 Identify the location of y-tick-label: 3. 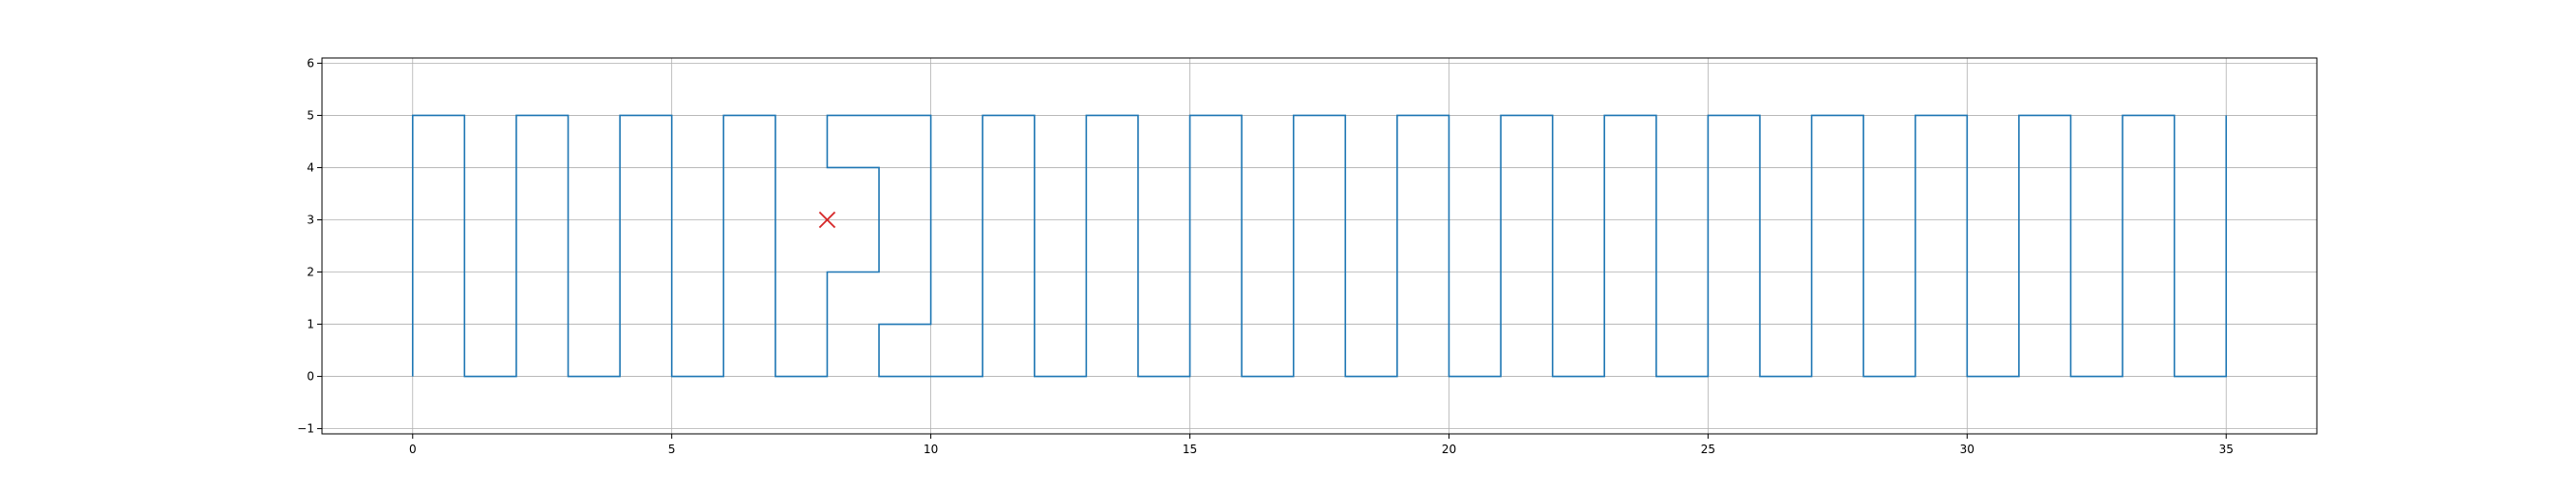
(310, 219).